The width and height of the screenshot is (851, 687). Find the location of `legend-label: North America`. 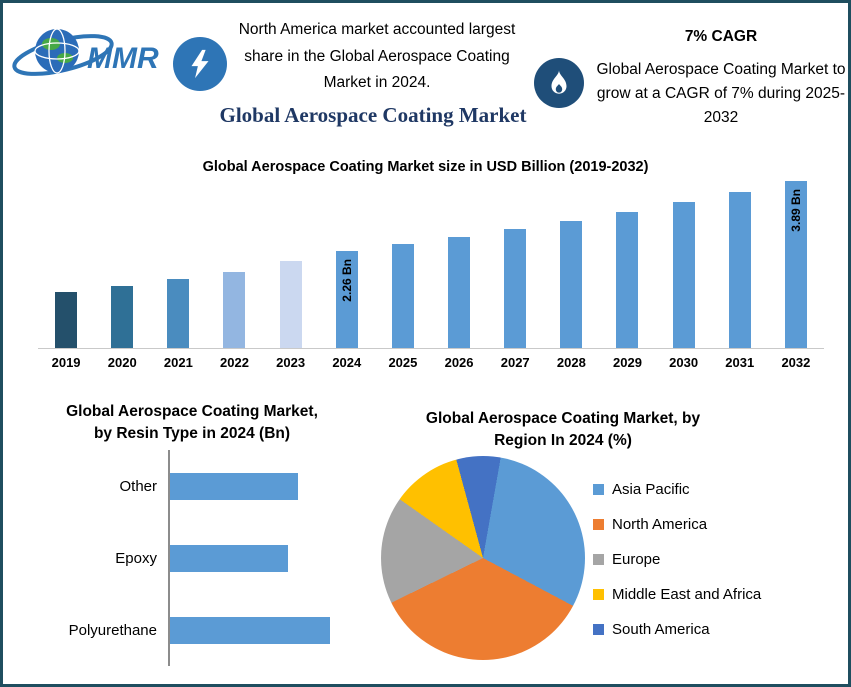

legend-label: North America is located at coordinates (660, 524).